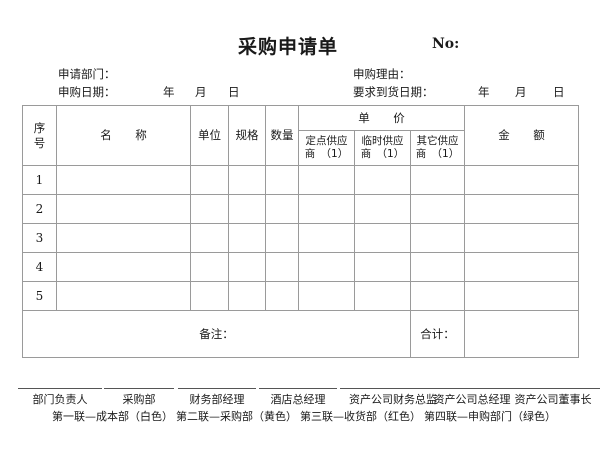 This screenshot has height=450, width=600. What do you see at coordinates (382, 140) in the screenshot?
I see `temp-supplier-line1: 临时供应` at bounding box center [382, 140].